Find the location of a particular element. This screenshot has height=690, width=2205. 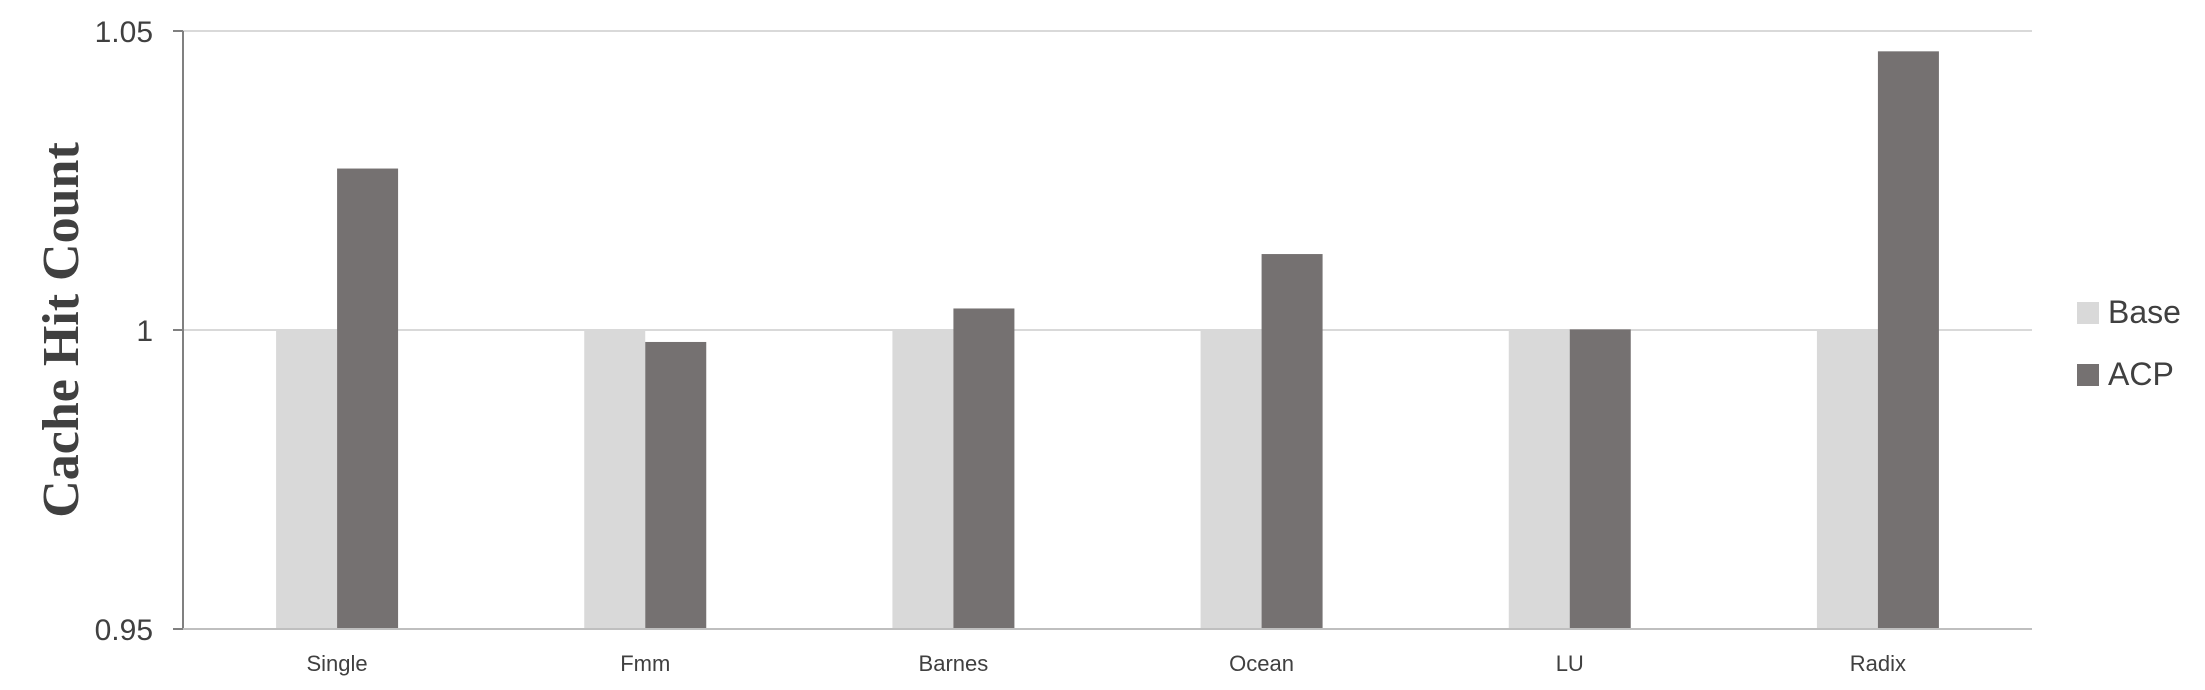

x-category-labels: Single Fmm Barnes Ocean LU Radix is located at coordinates (1107, 663).